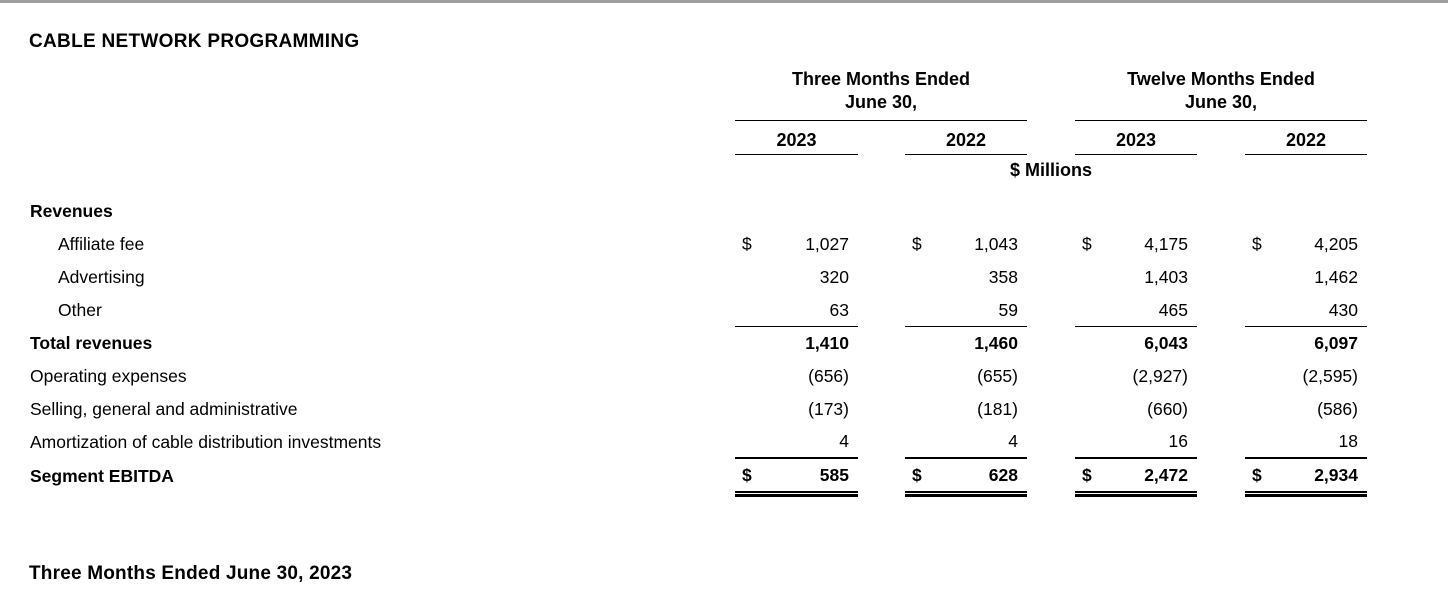  What do you see at coordinates (1306, 442) in the screenshot?
I see `value-cell: 18` at bounding box center [1306, 442].